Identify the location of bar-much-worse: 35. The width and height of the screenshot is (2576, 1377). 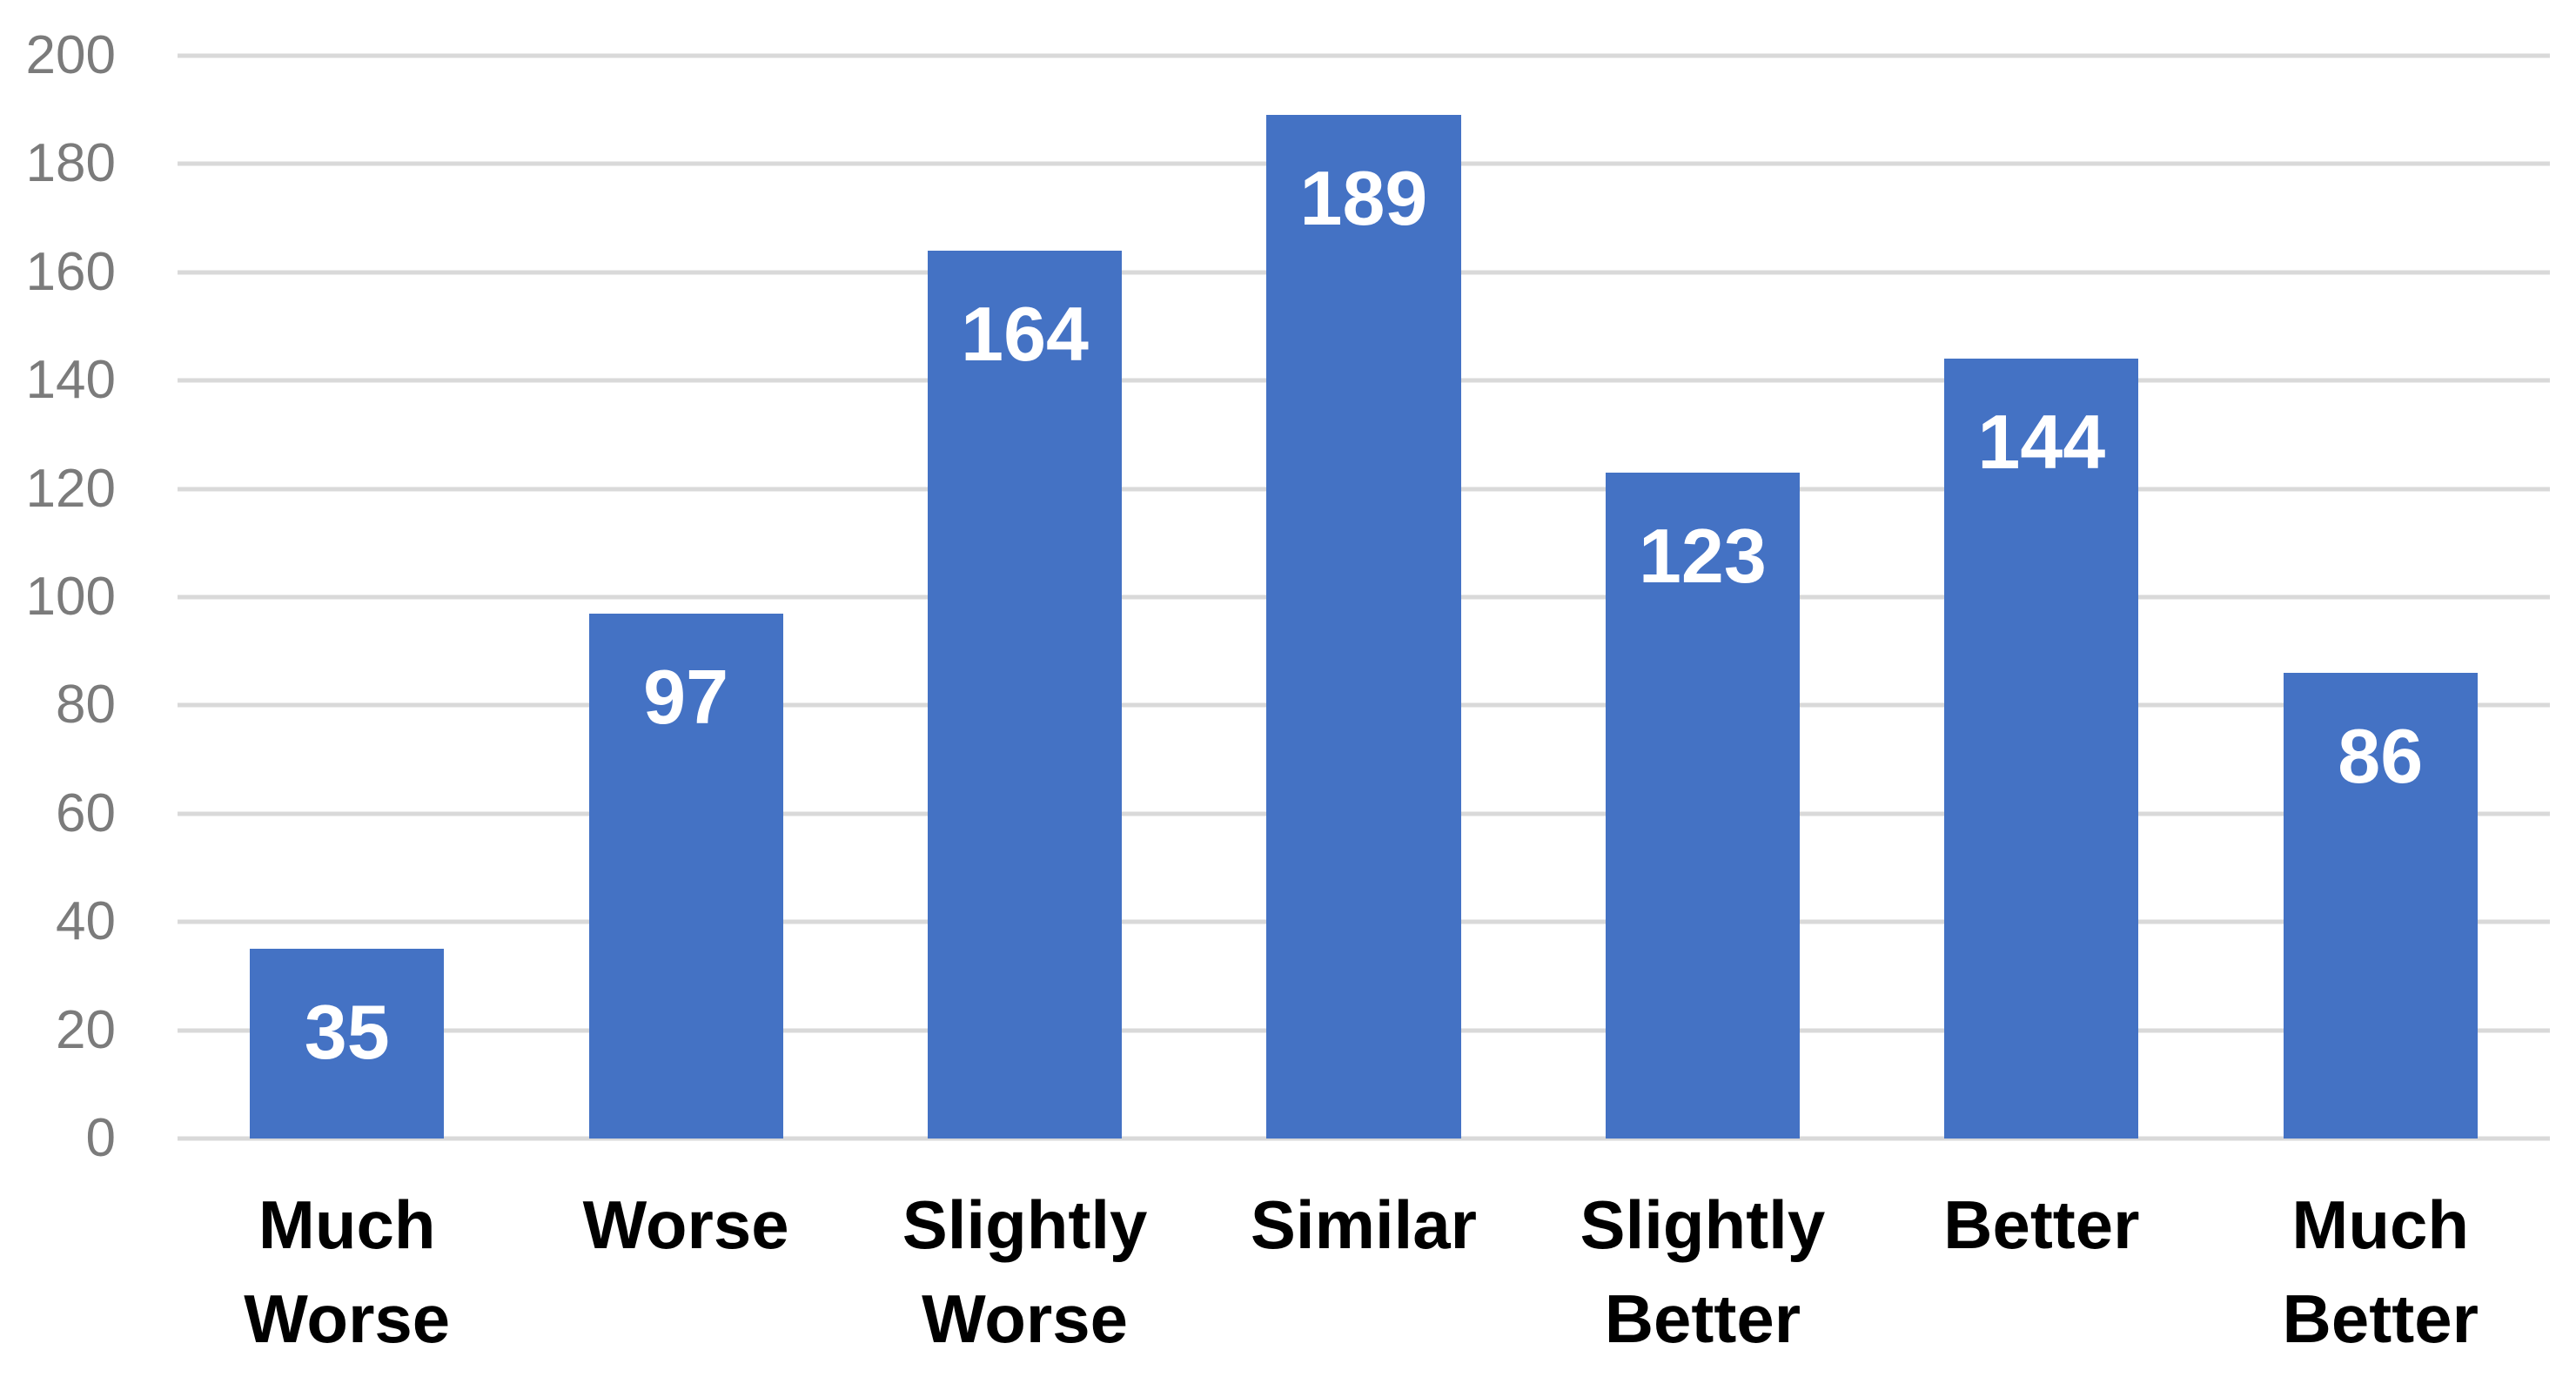
(347, 1044).